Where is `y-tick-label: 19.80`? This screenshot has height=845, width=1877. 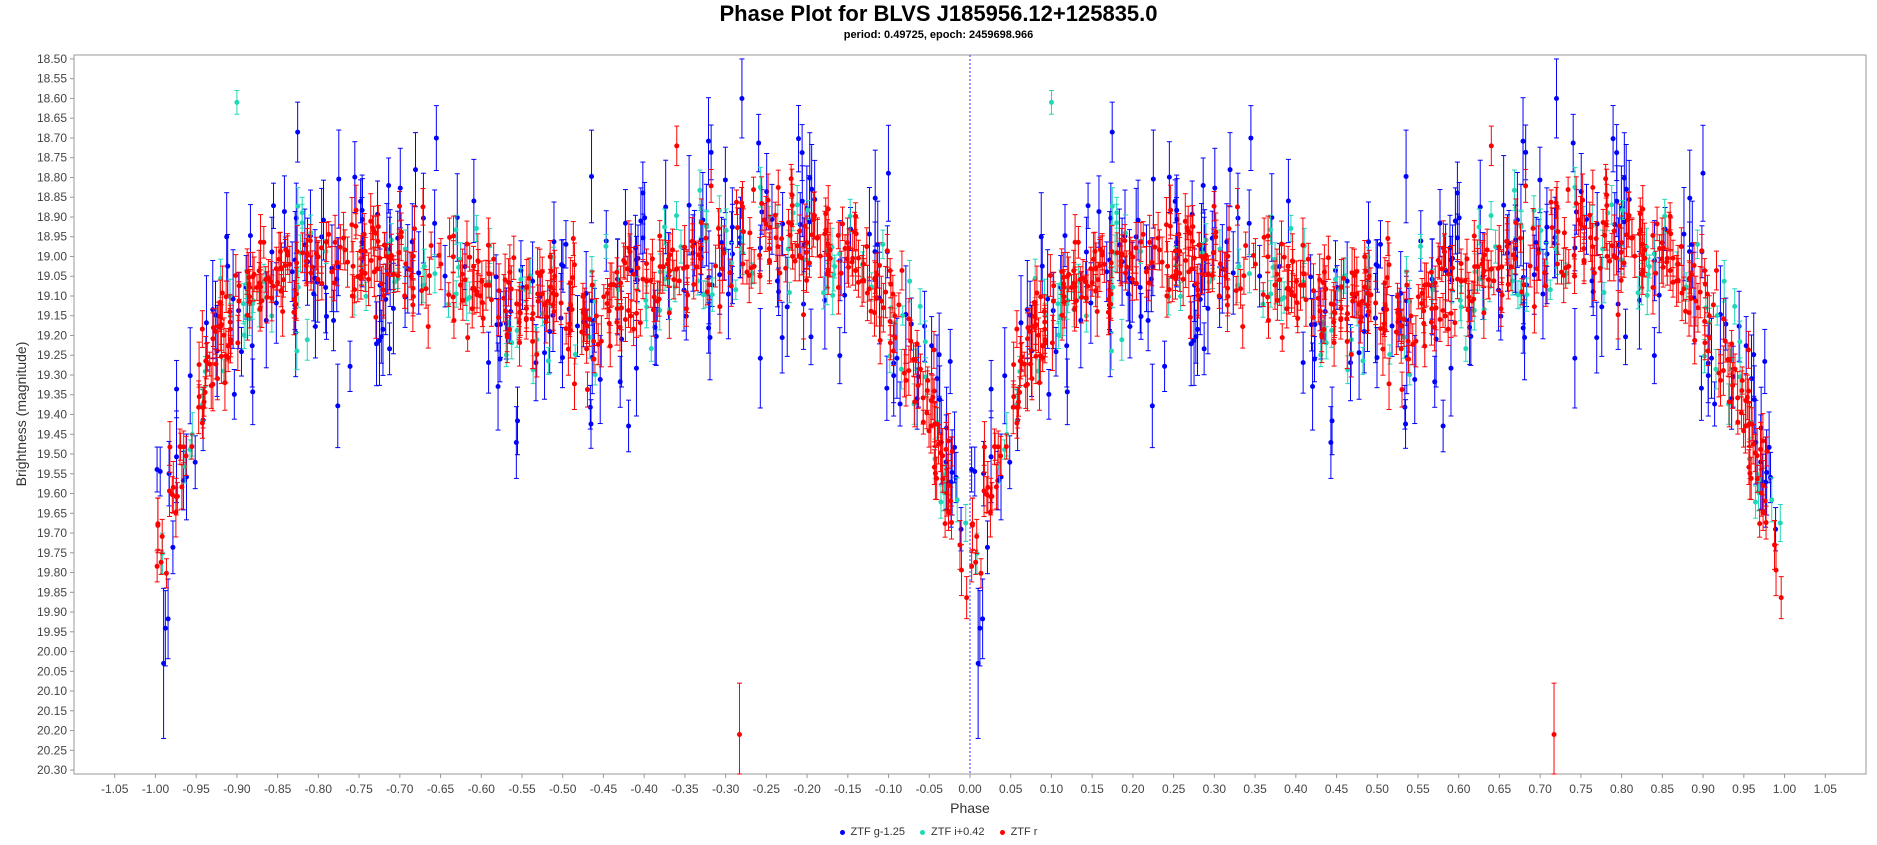 y-tick-label: 19.80 is located at coordinates (52, 573).